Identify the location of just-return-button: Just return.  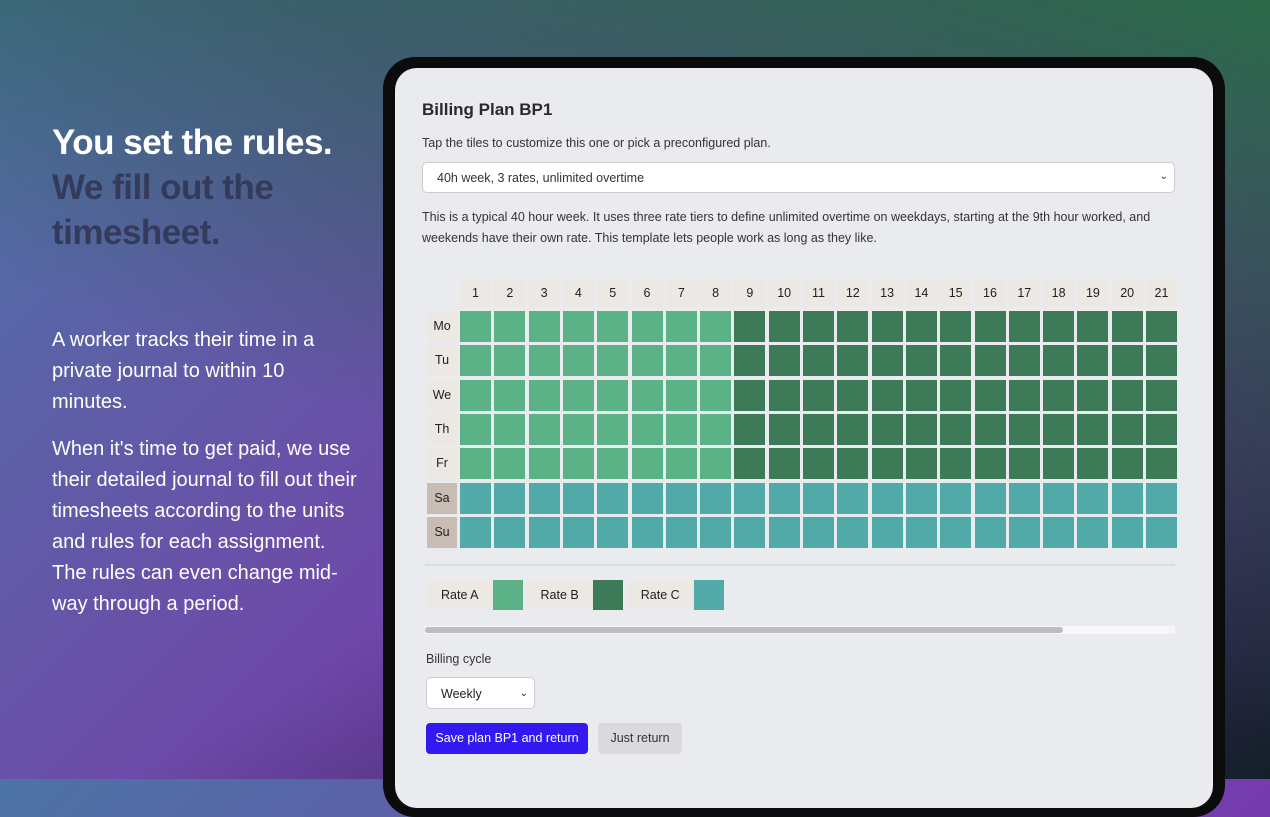
(640, 738).